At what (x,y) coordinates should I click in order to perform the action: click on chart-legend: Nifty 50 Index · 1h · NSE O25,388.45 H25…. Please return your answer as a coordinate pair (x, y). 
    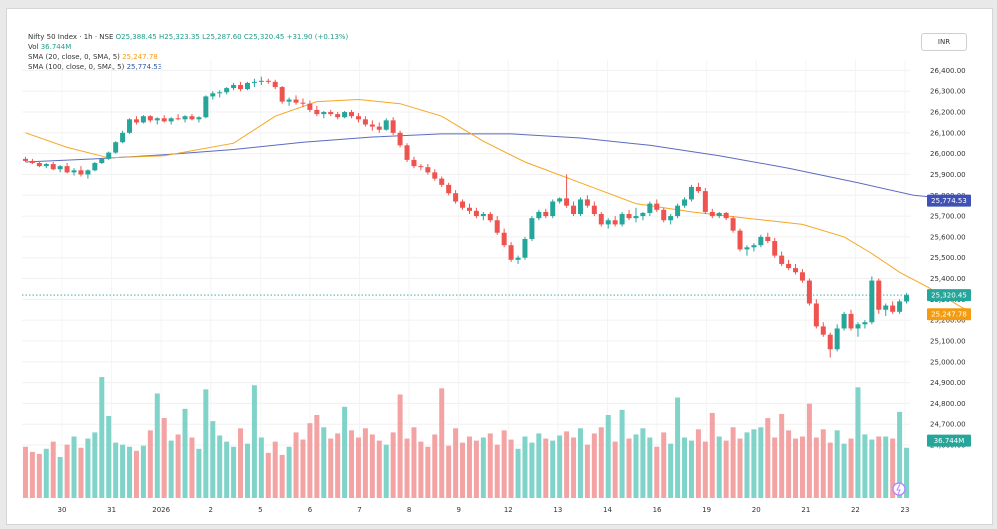
    Looking at the image, I should click on (188, 52).